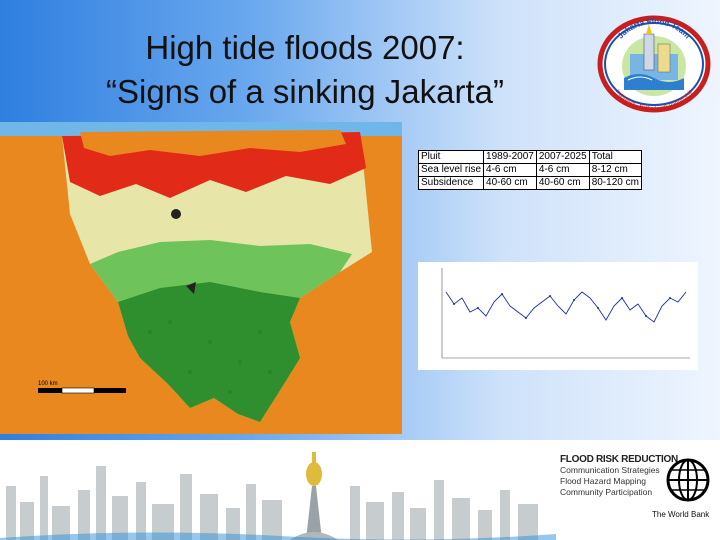 The height and width of the screenshot is (540, 720). What do you see at coordinates (610, 470) in the screenshot?
I see `frr-item-communication: Communication Strategies` at bounding box center [610, 470].